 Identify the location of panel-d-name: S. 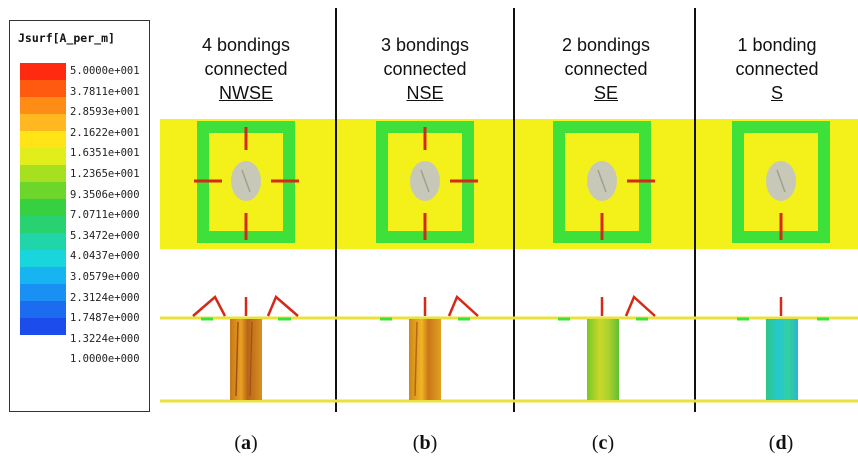
(776, 93).